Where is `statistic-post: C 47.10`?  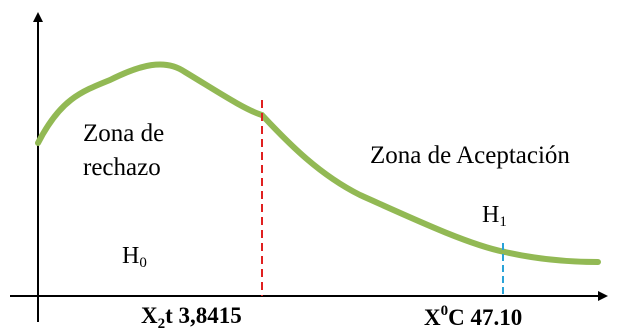
statistic-post: C 47.10 is located at coordinates (485, 317).